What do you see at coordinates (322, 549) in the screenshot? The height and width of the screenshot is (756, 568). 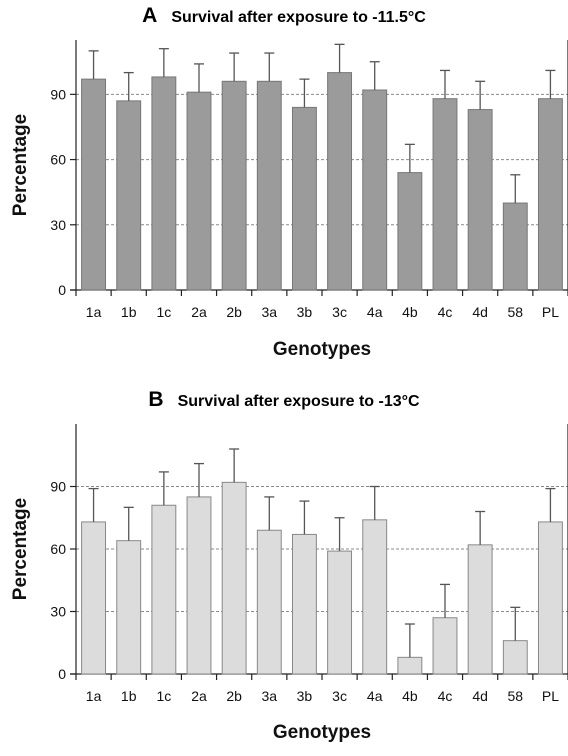 I see `gridlines` at bounding box center [322, 549].